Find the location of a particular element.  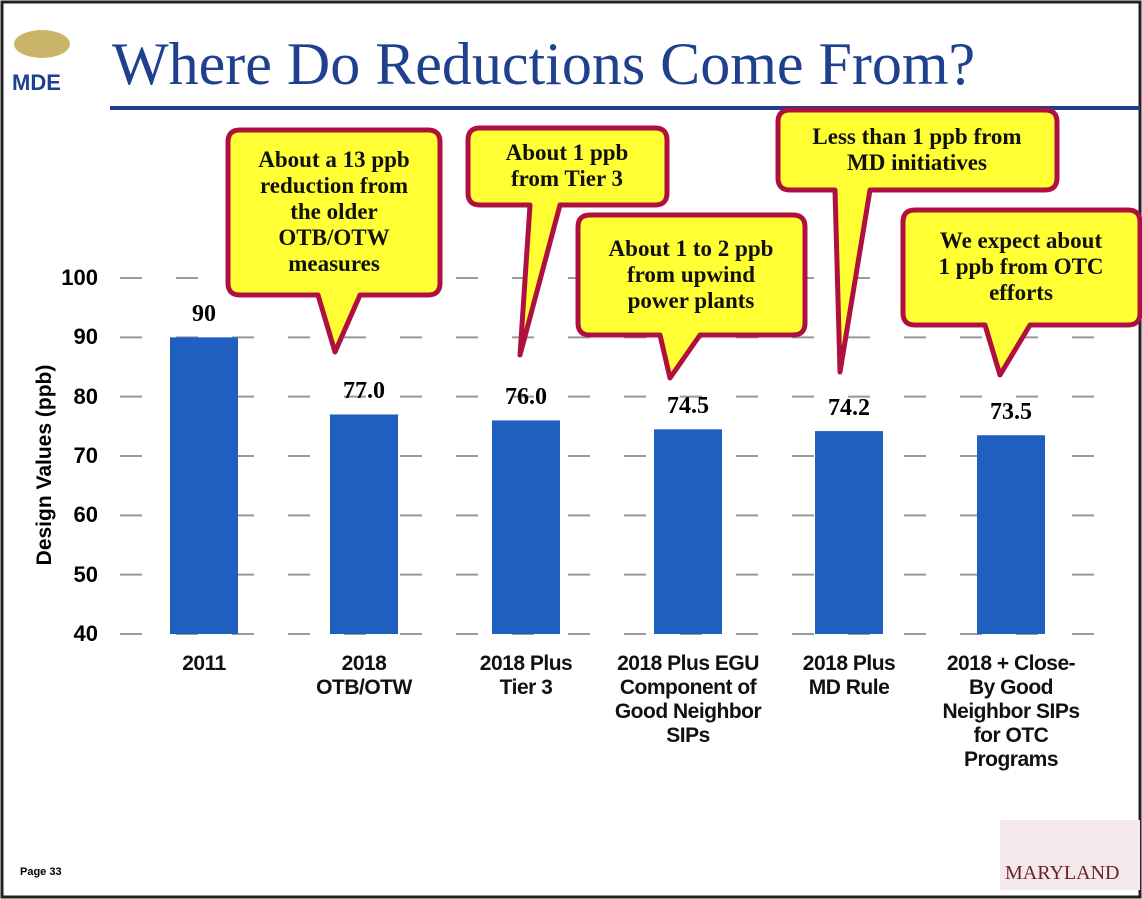

x-tick-label: 2018 OTB/OTW is located at coordinates (364, 675).